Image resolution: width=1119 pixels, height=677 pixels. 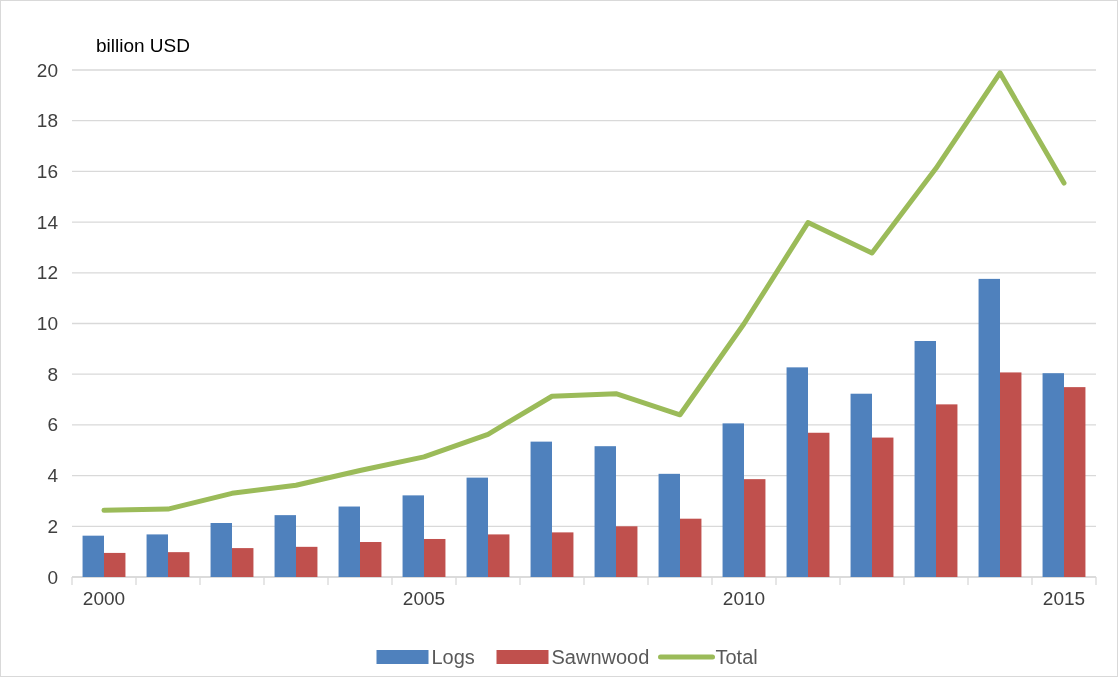 I want to click on x-tick-label: 2005, so click(x=424, y=598).